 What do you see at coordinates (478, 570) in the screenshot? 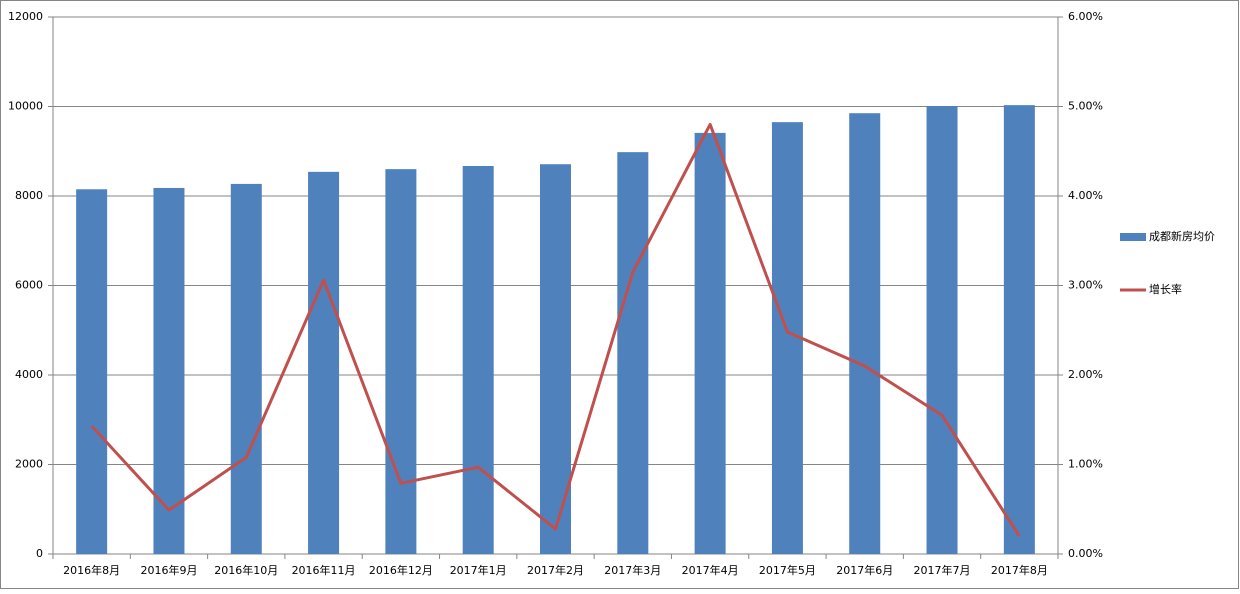
I see `x-tick-label: 2017年1月` at bounding box center [478, 570].